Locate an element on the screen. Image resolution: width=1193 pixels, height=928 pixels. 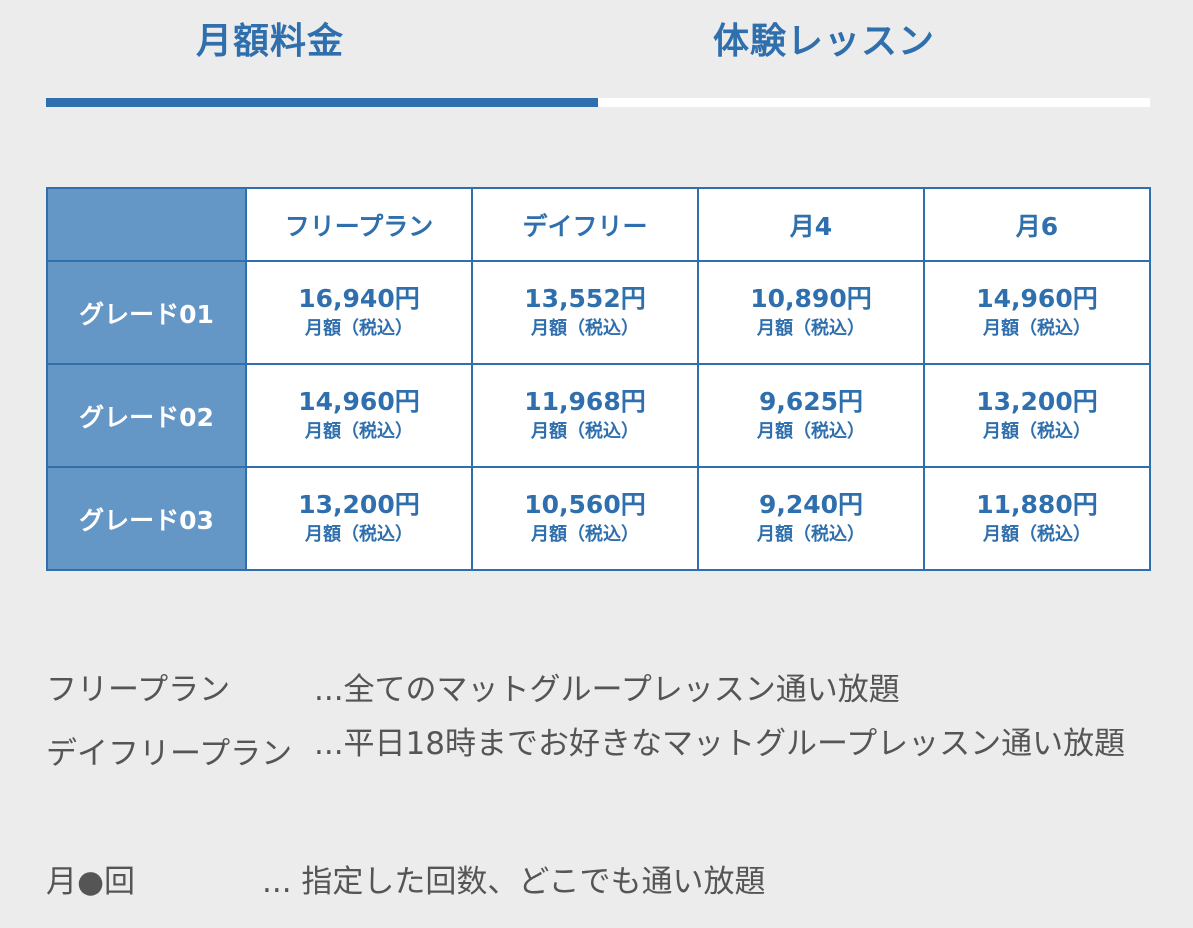
tab-monthly-fee-label: 月額料金 is located at coordinates (269, 41).